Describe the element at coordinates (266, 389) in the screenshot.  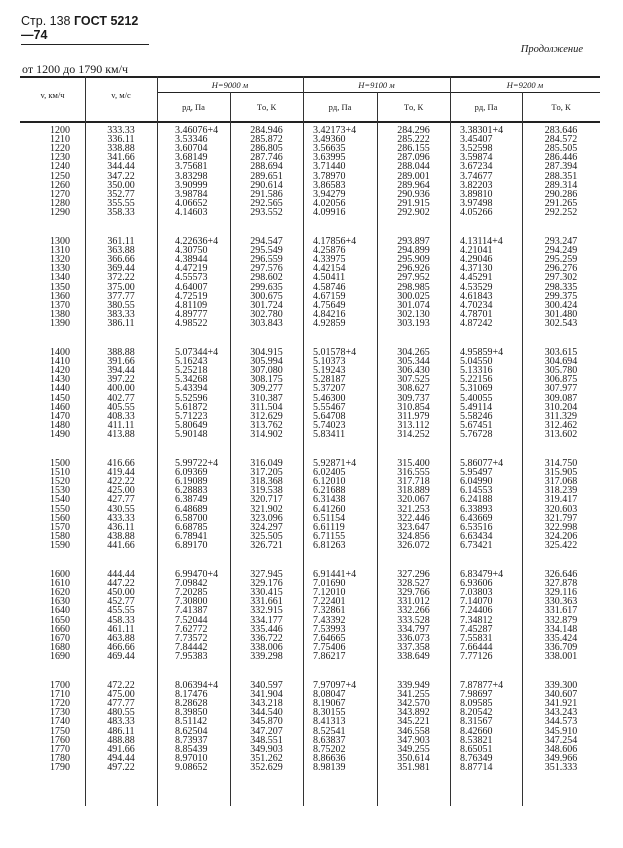
I see `cell-t-9000: 309.277` at that location.